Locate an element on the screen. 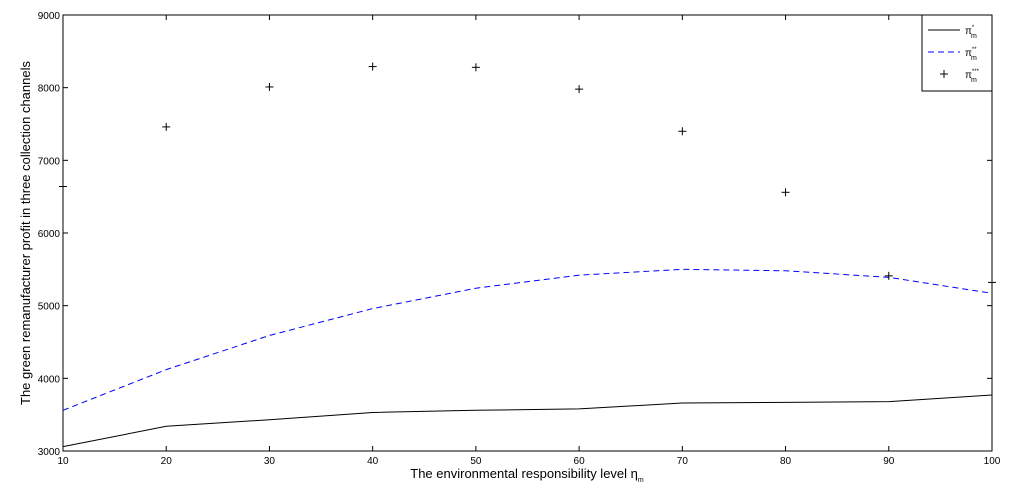 Image resolution: width=1011 pixels, height=488 pixels. x-tick-label: 90 is located at coordinates (889, 461).